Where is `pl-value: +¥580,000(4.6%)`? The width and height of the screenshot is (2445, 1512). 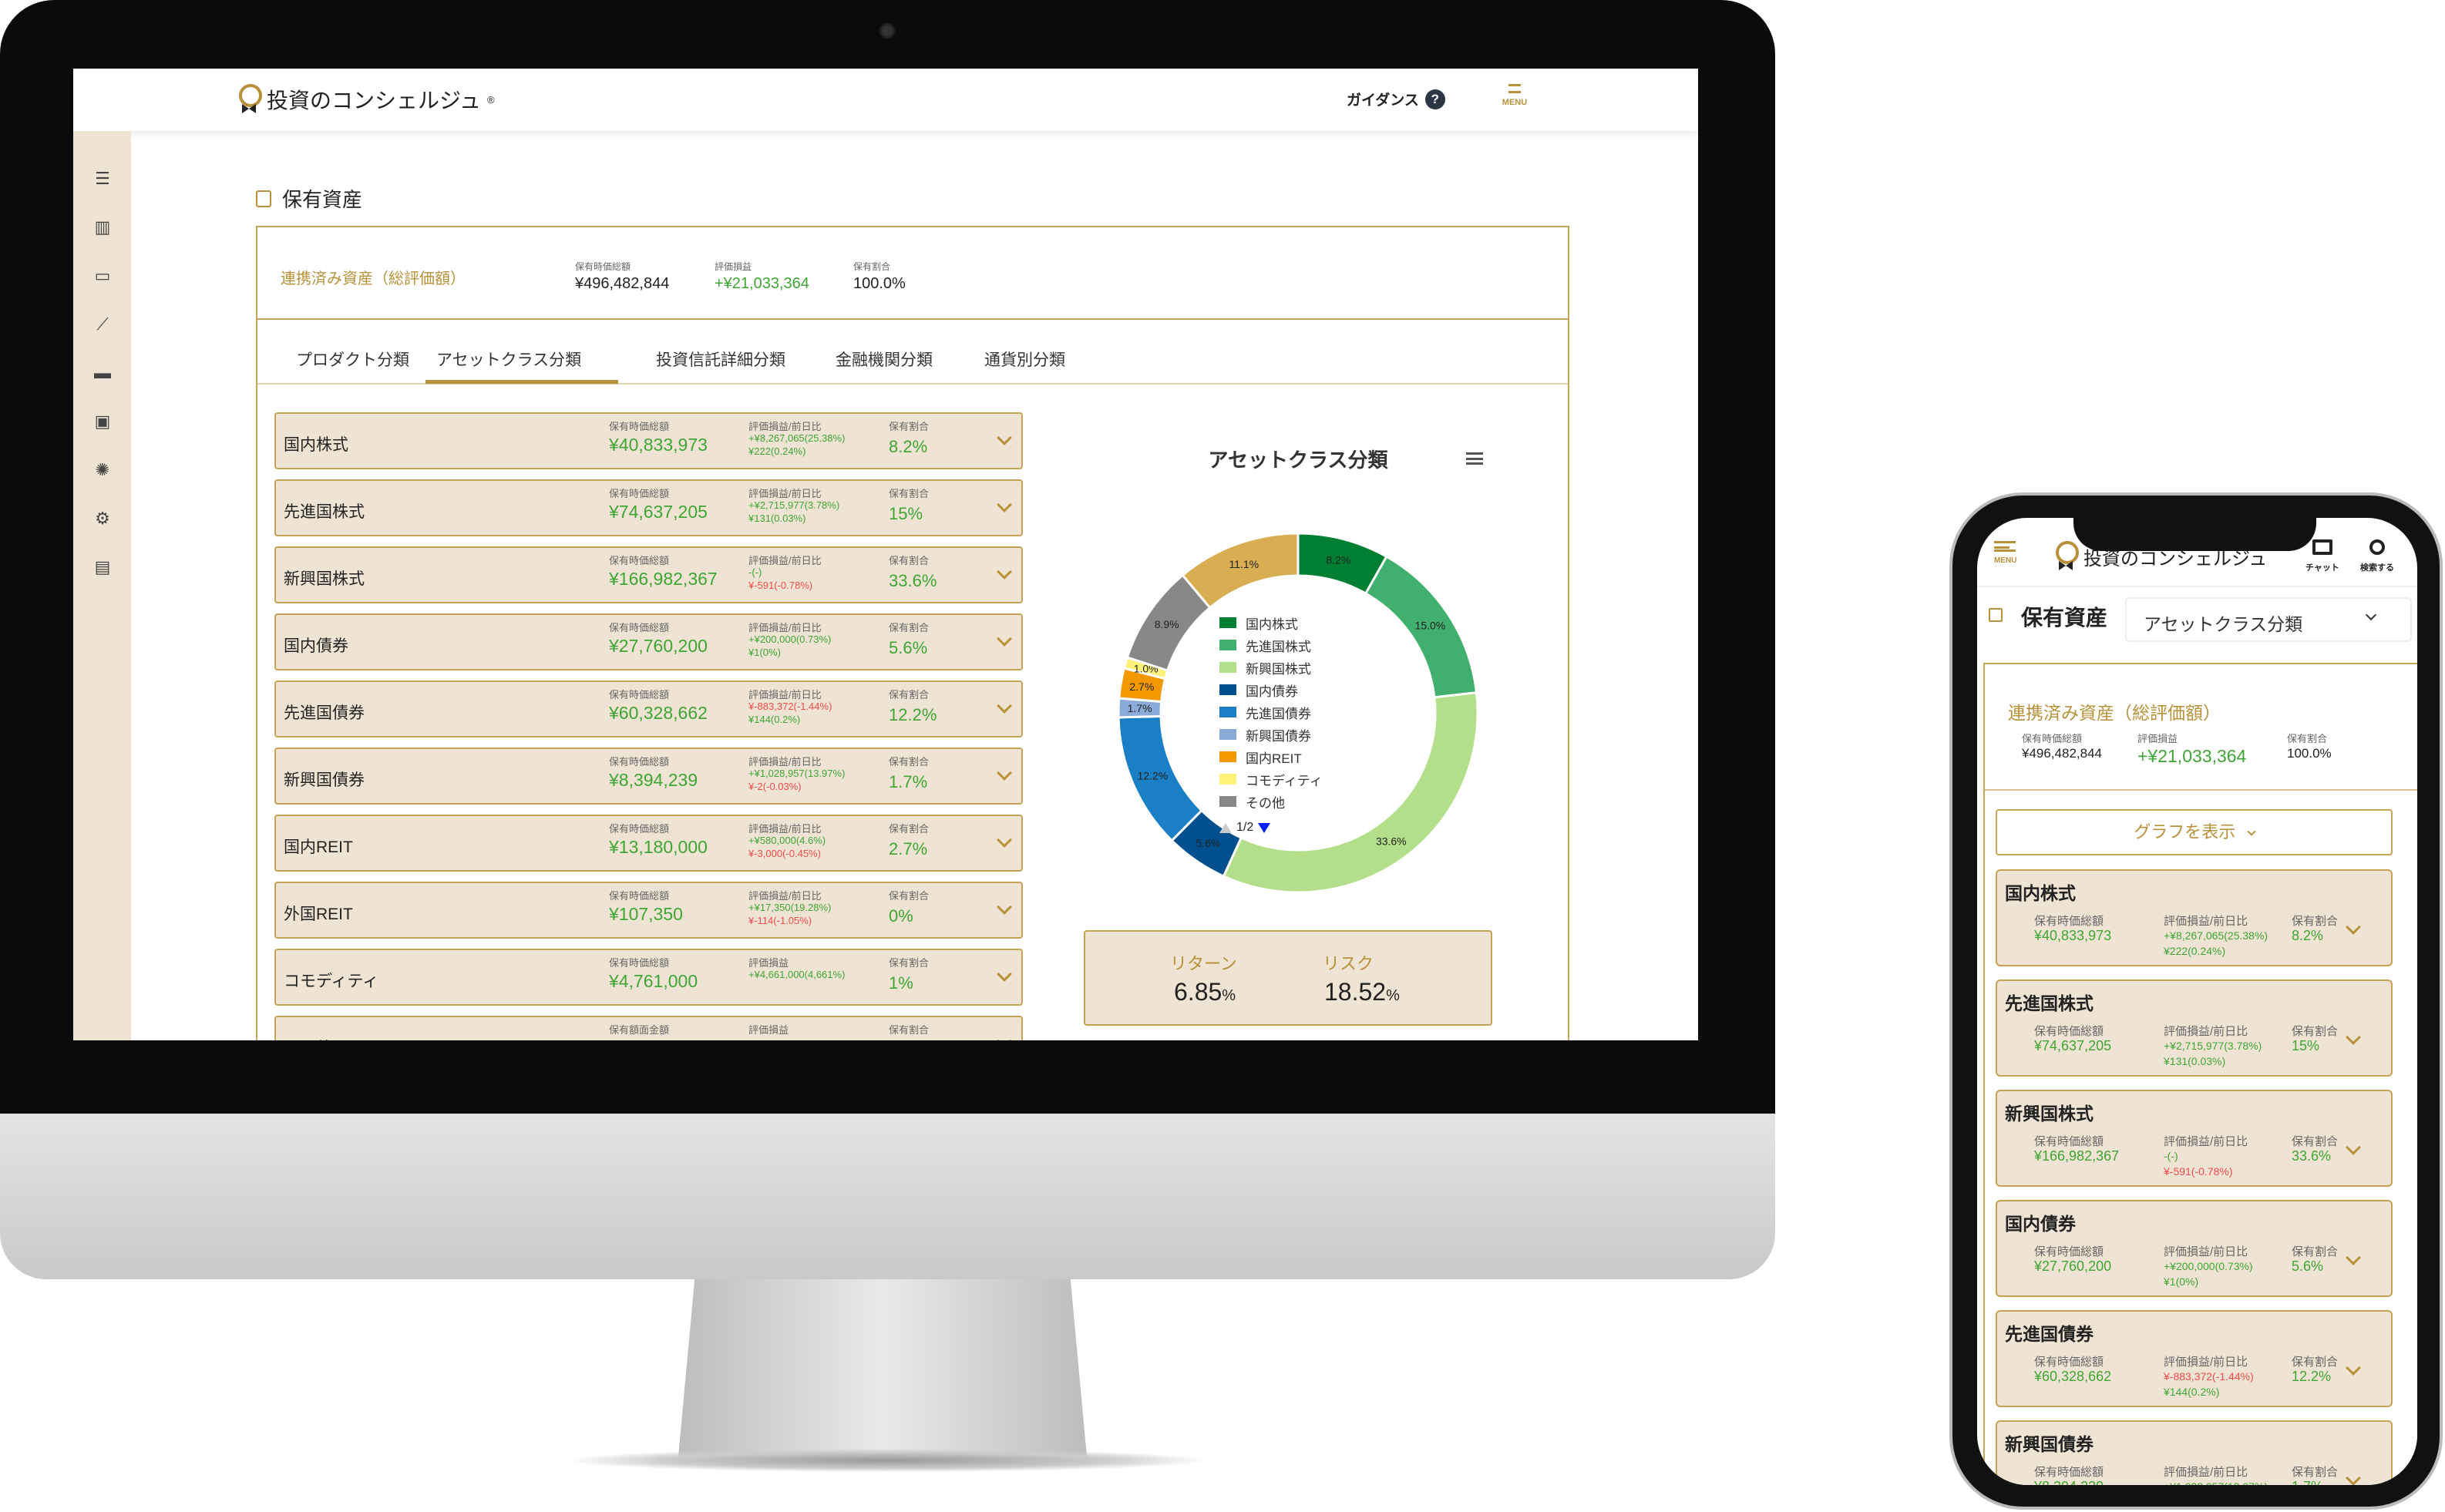 pl-value: +¥580,000(4.6%) is located at coordinates (787, 841).